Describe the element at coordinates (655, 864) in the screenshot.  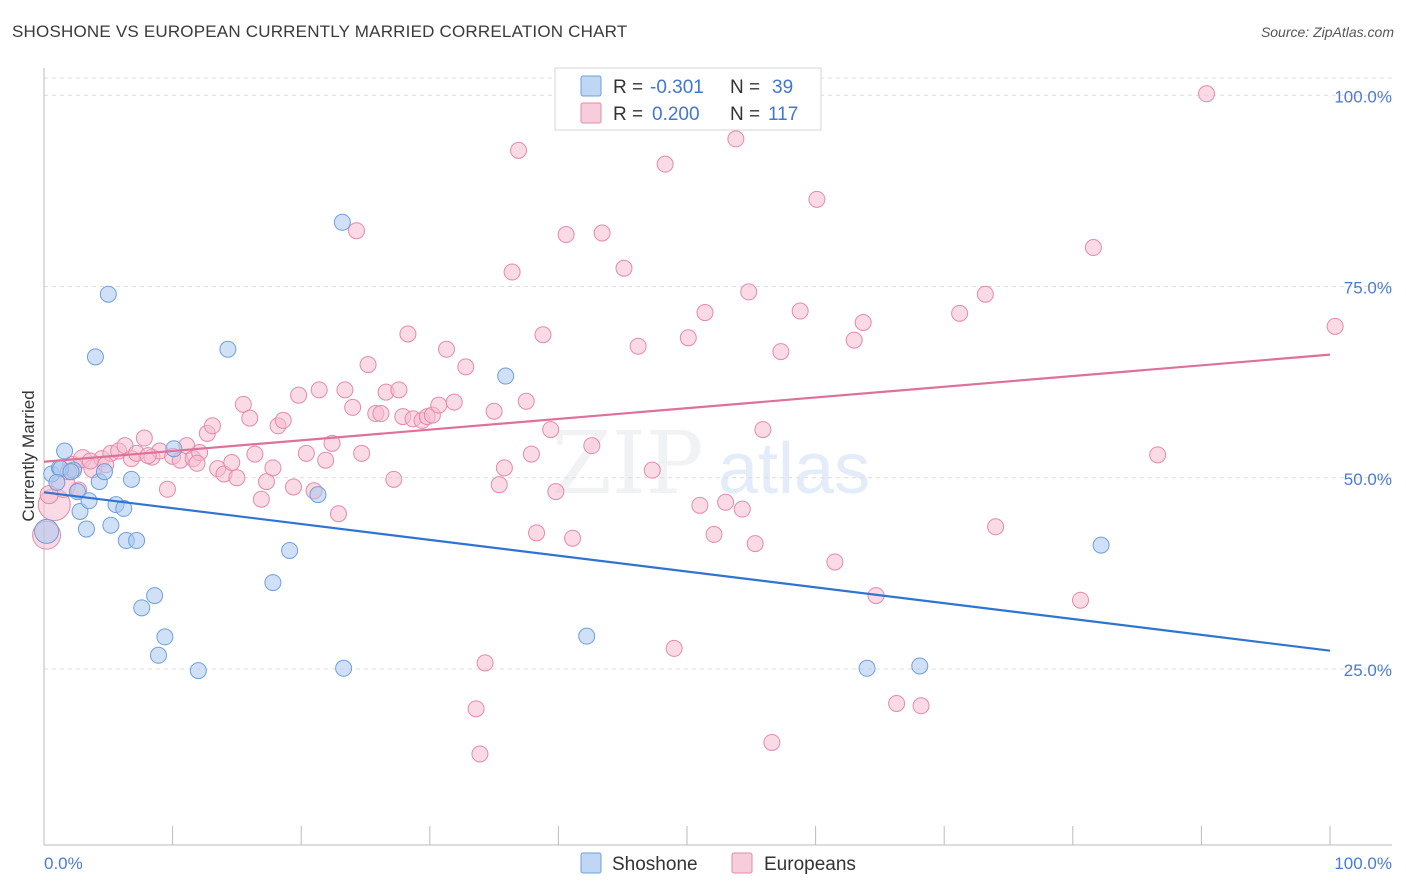
I see `bottom-legend-label-shoshone: Shoshone` at that location.